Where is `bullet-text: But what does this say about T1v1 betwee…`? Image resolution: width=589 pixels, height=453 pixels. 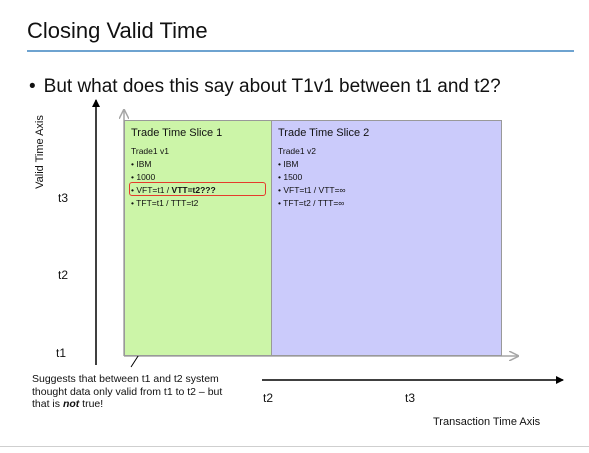 bullet-text: But what does this say about T1v1 betwee… is located at coordinates (272, 86).